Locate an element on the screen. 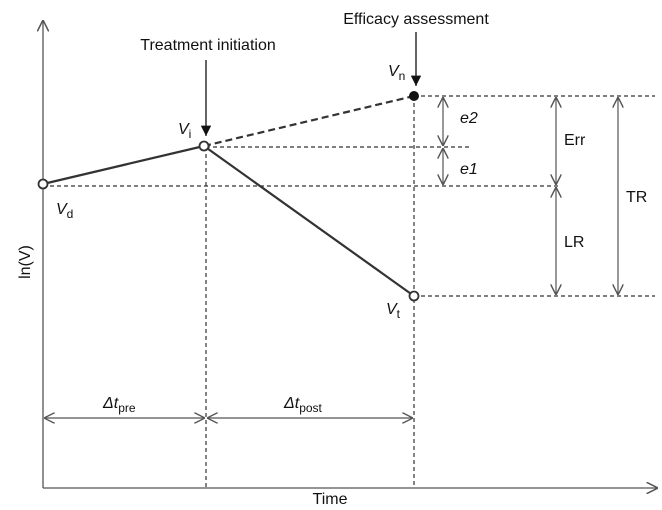 The width and height of the screenshot is (662, 510). subscript: pre is located at coordinates (127, 408).